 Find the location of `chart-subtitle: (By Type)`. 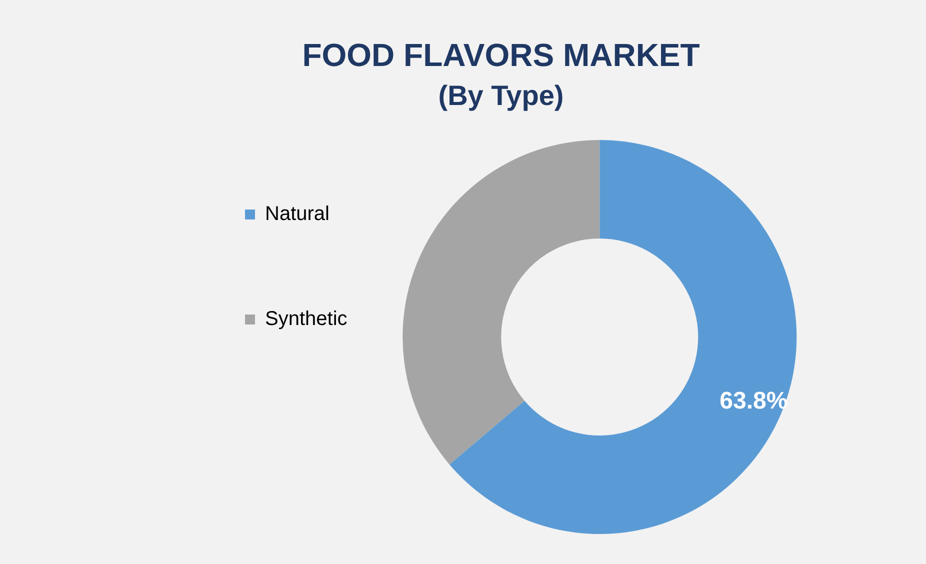

chart-subtitle: (By Type) is located at coordinates (501, 95).